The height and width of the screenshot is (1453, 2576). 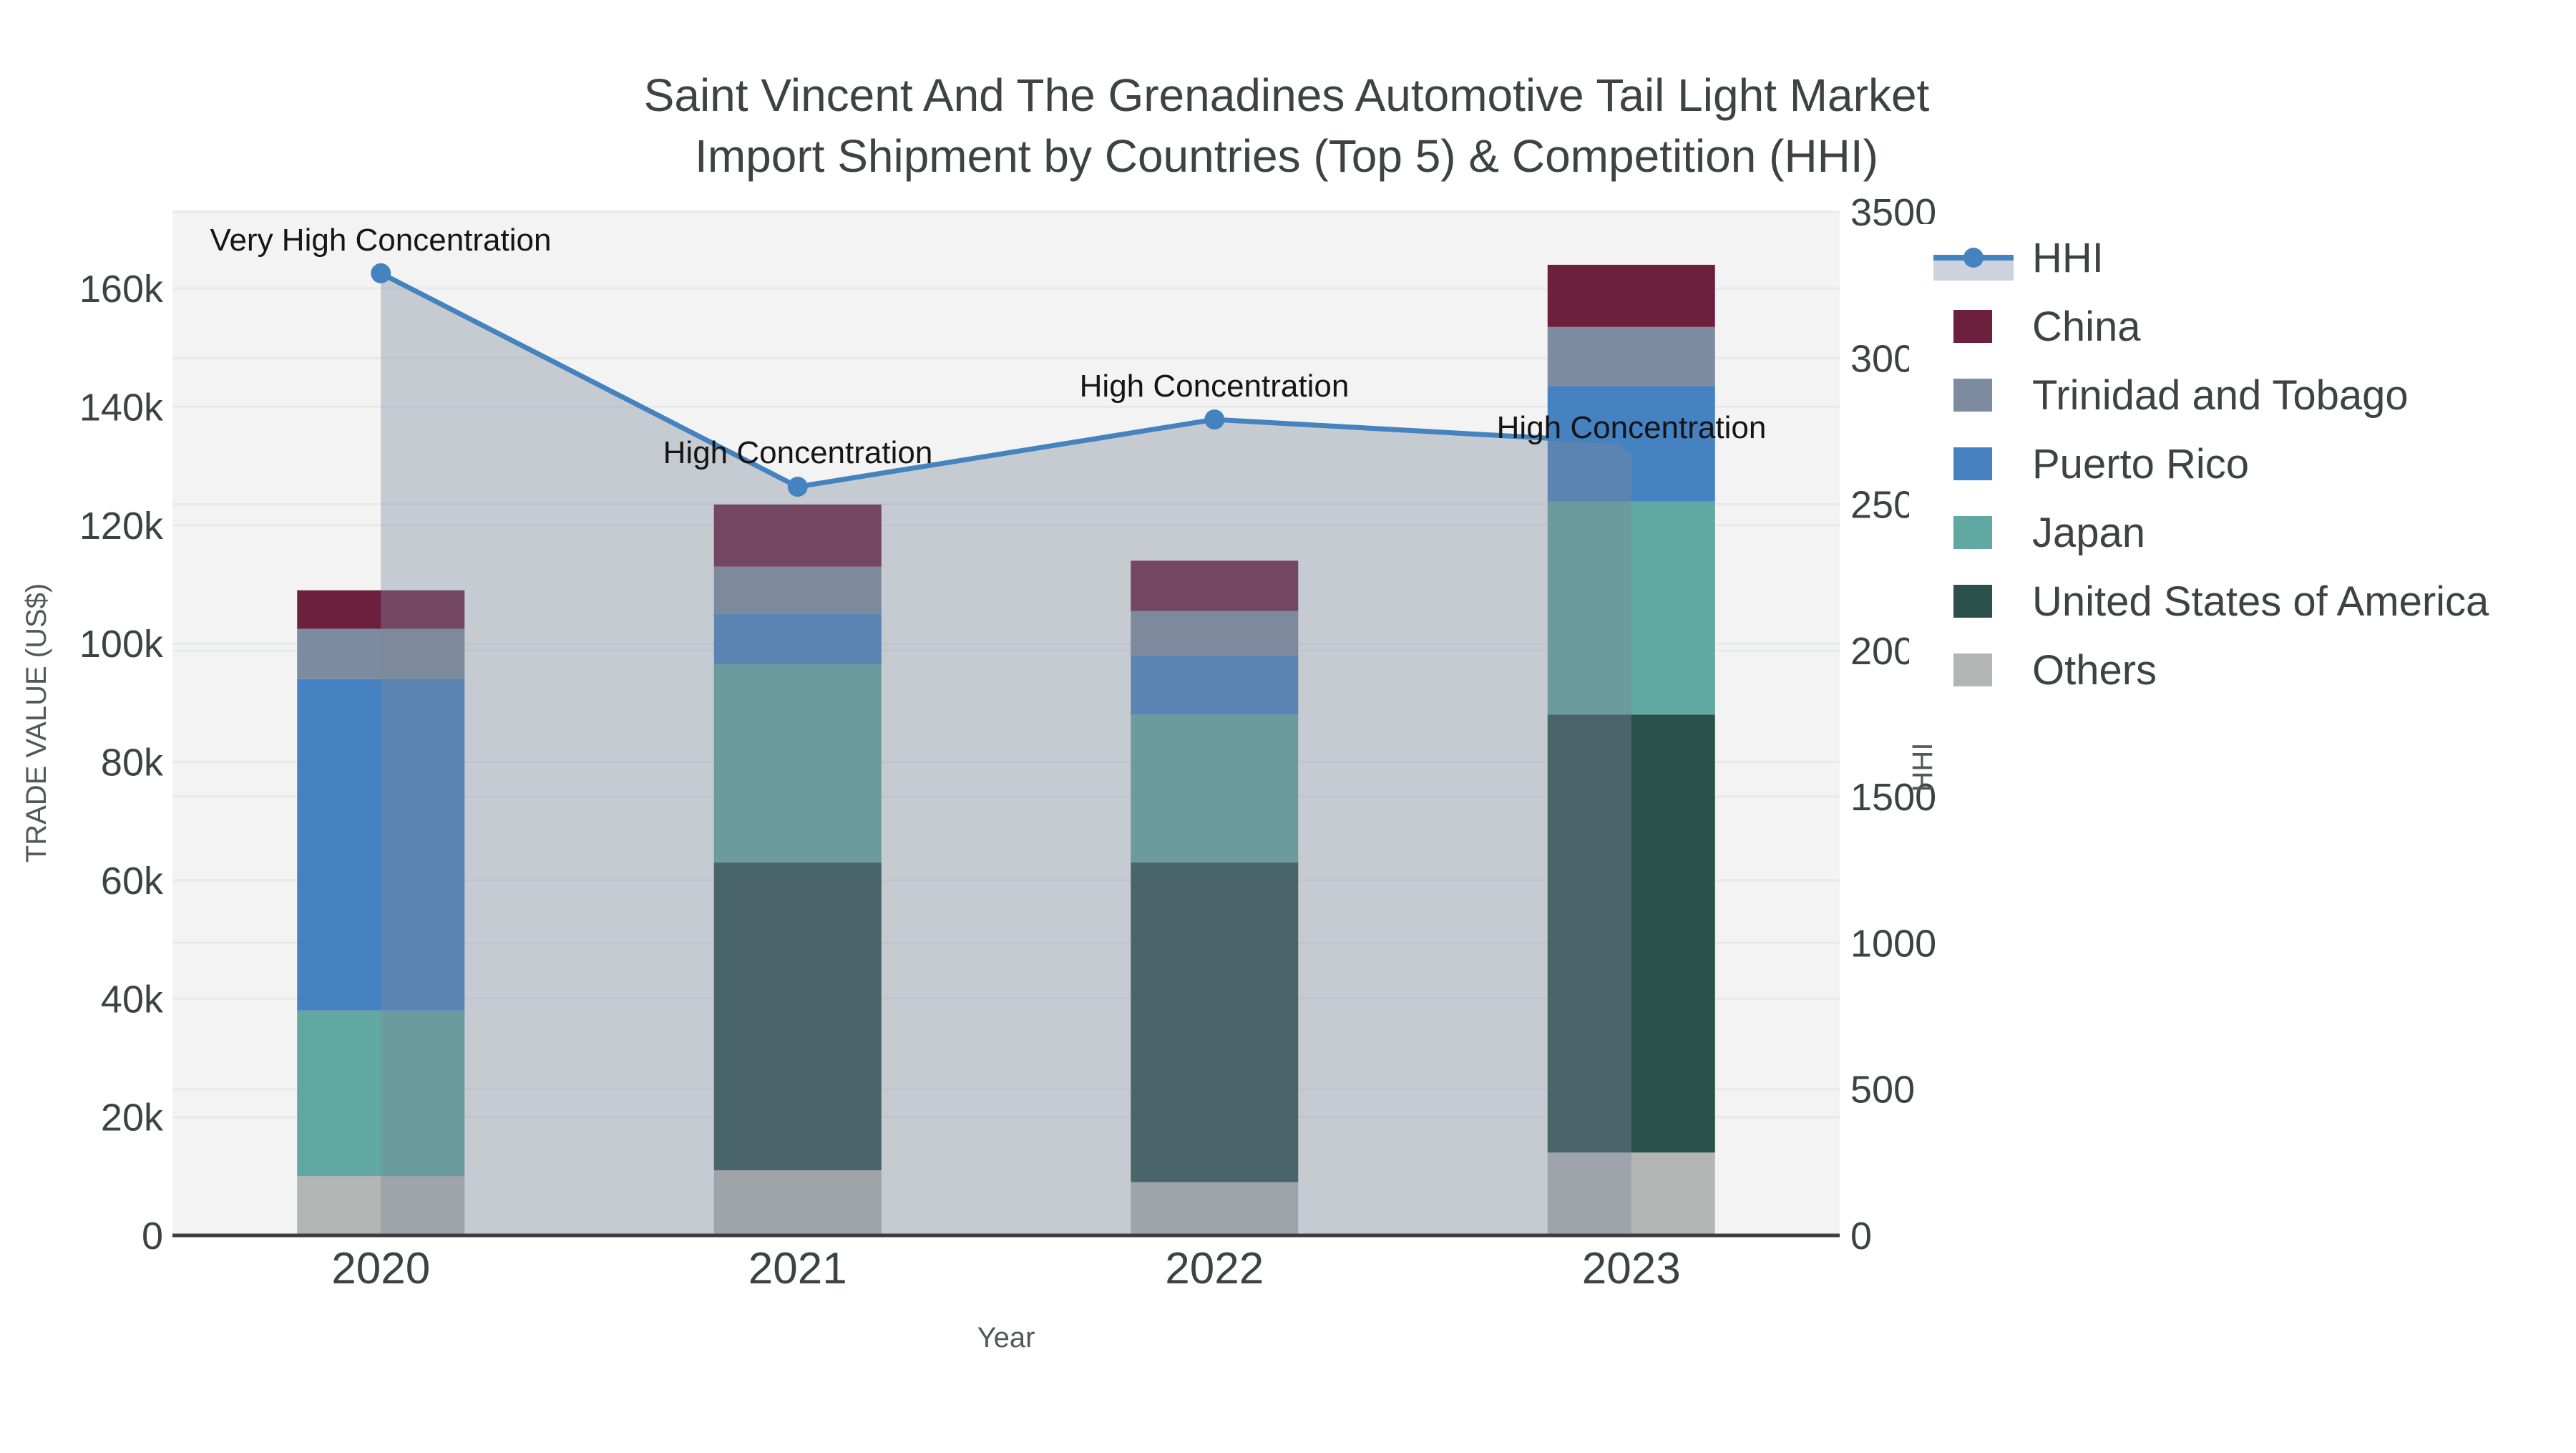 What do you see at coordinates (381, 273) in the screenshot?
I see `hhi-marker-2020` at bounding box center [381, 273].